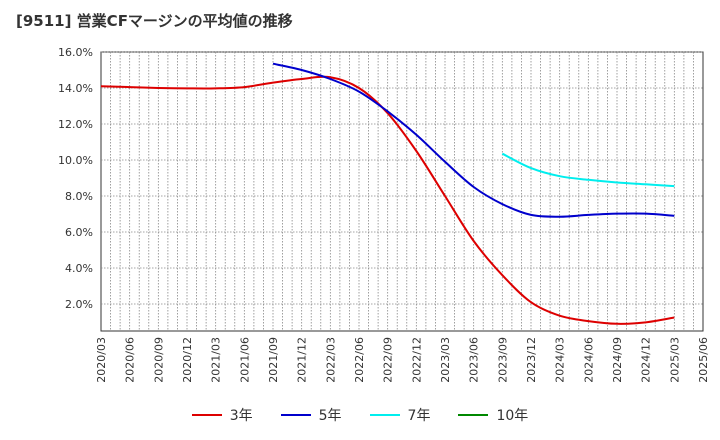 This screenshot has width=720, height=440. Describe the element at coordinates (101, 360) in the screenshot. I see `x-tick-label: 2020/03` at that location.